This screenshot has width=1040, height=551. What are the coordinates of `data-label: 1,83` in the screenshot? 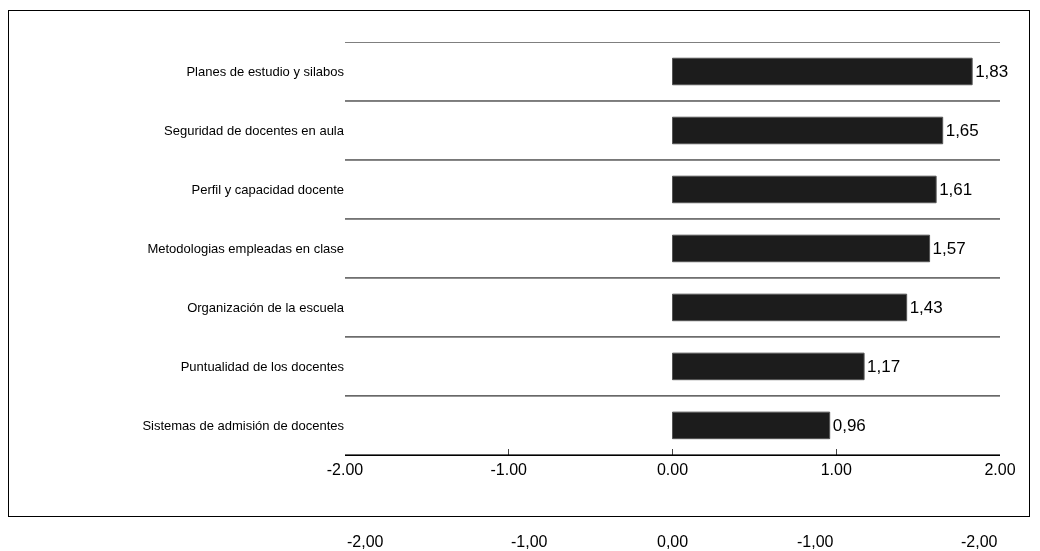 It's located at (992, 71).